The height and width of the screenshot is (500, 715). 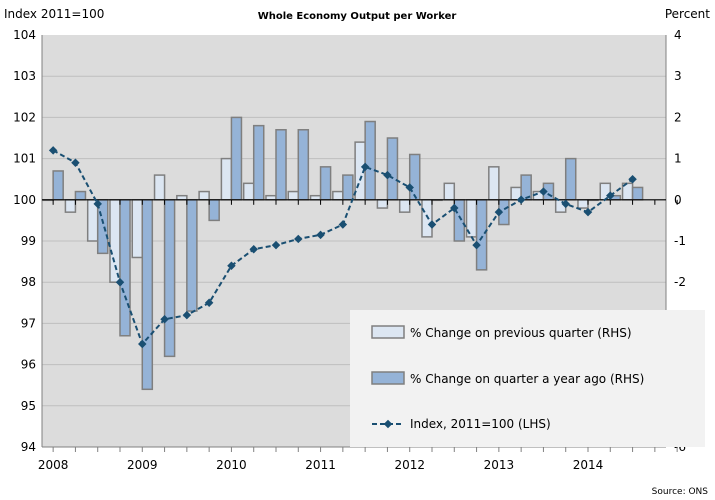 What do you see at coordinates (53, 465) in the screenshot?
I see `x-tick-label: 2008` at bounding box center [53, 465].